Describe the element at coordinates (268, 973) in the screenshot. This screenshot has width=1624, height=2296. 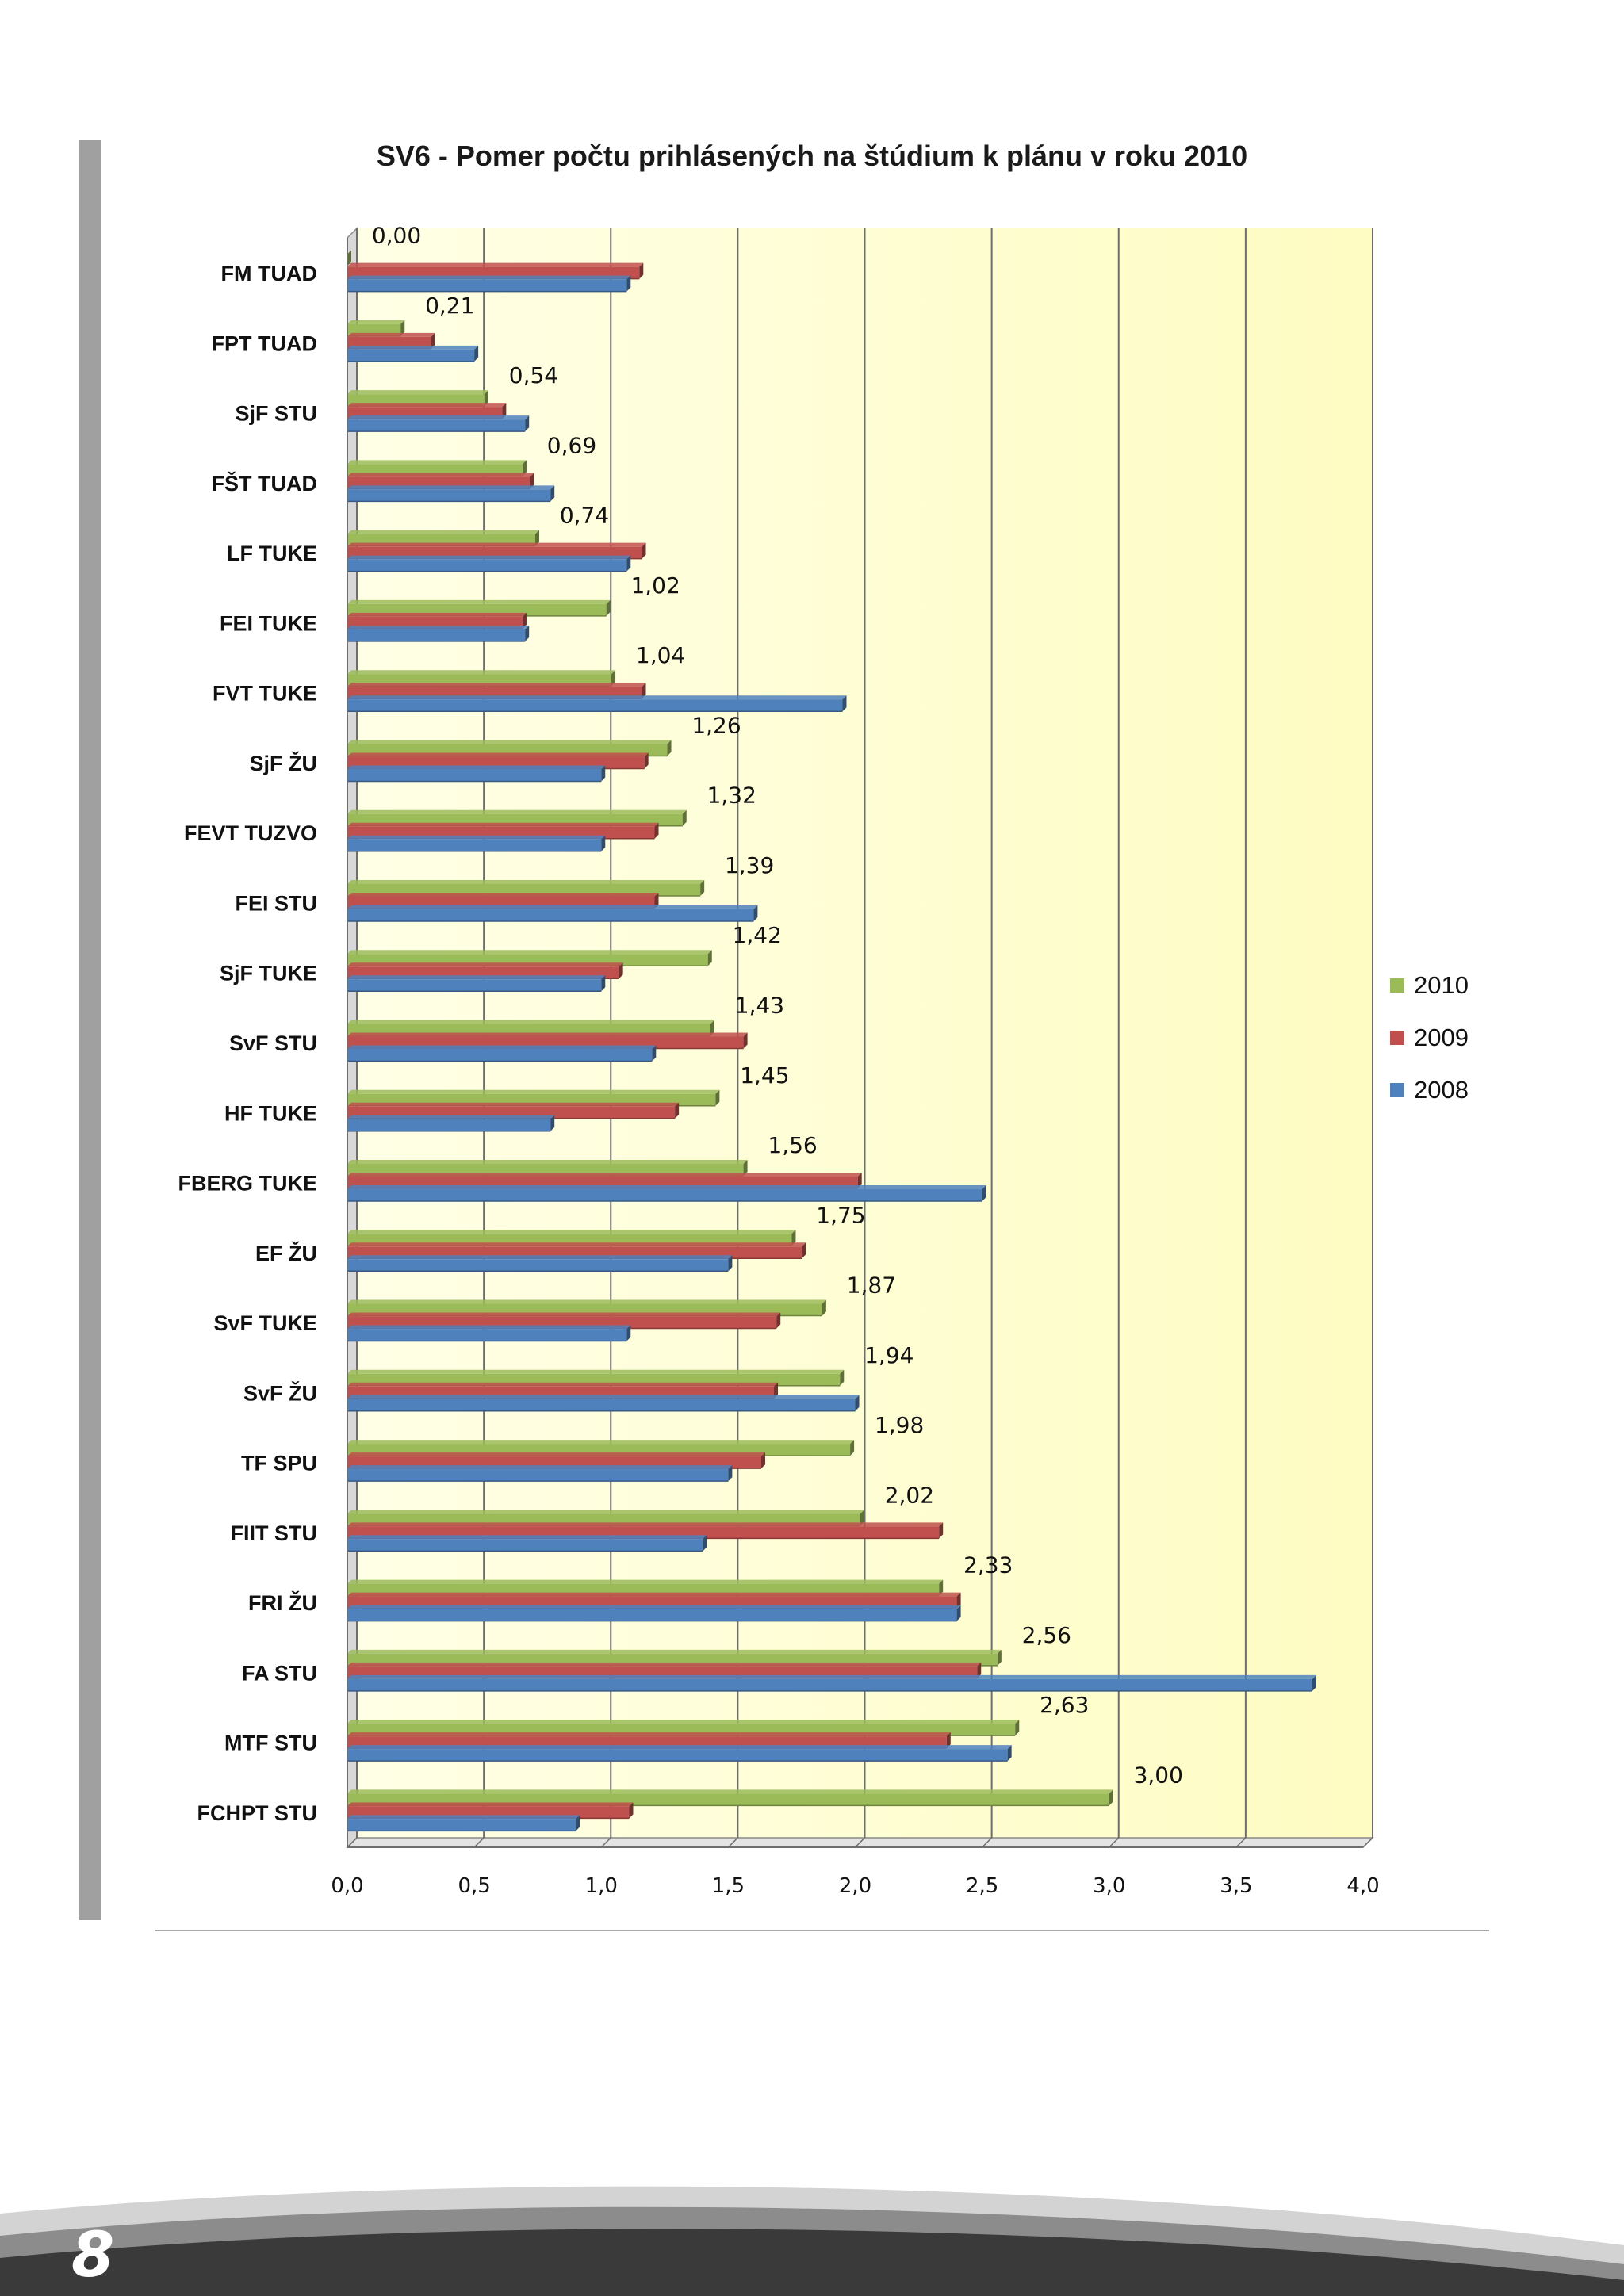
I see `category-label: SjF TUKE` at that location.